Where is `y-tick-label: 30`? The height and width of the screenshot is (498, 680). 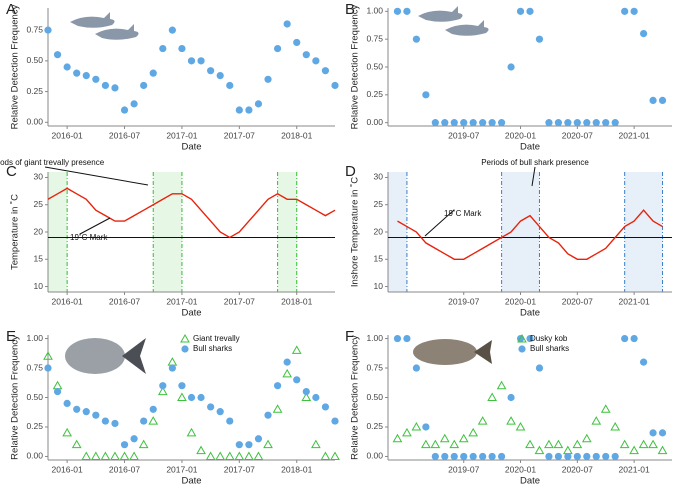
y-tick-label: 30 is located at coordinates (379, 177).